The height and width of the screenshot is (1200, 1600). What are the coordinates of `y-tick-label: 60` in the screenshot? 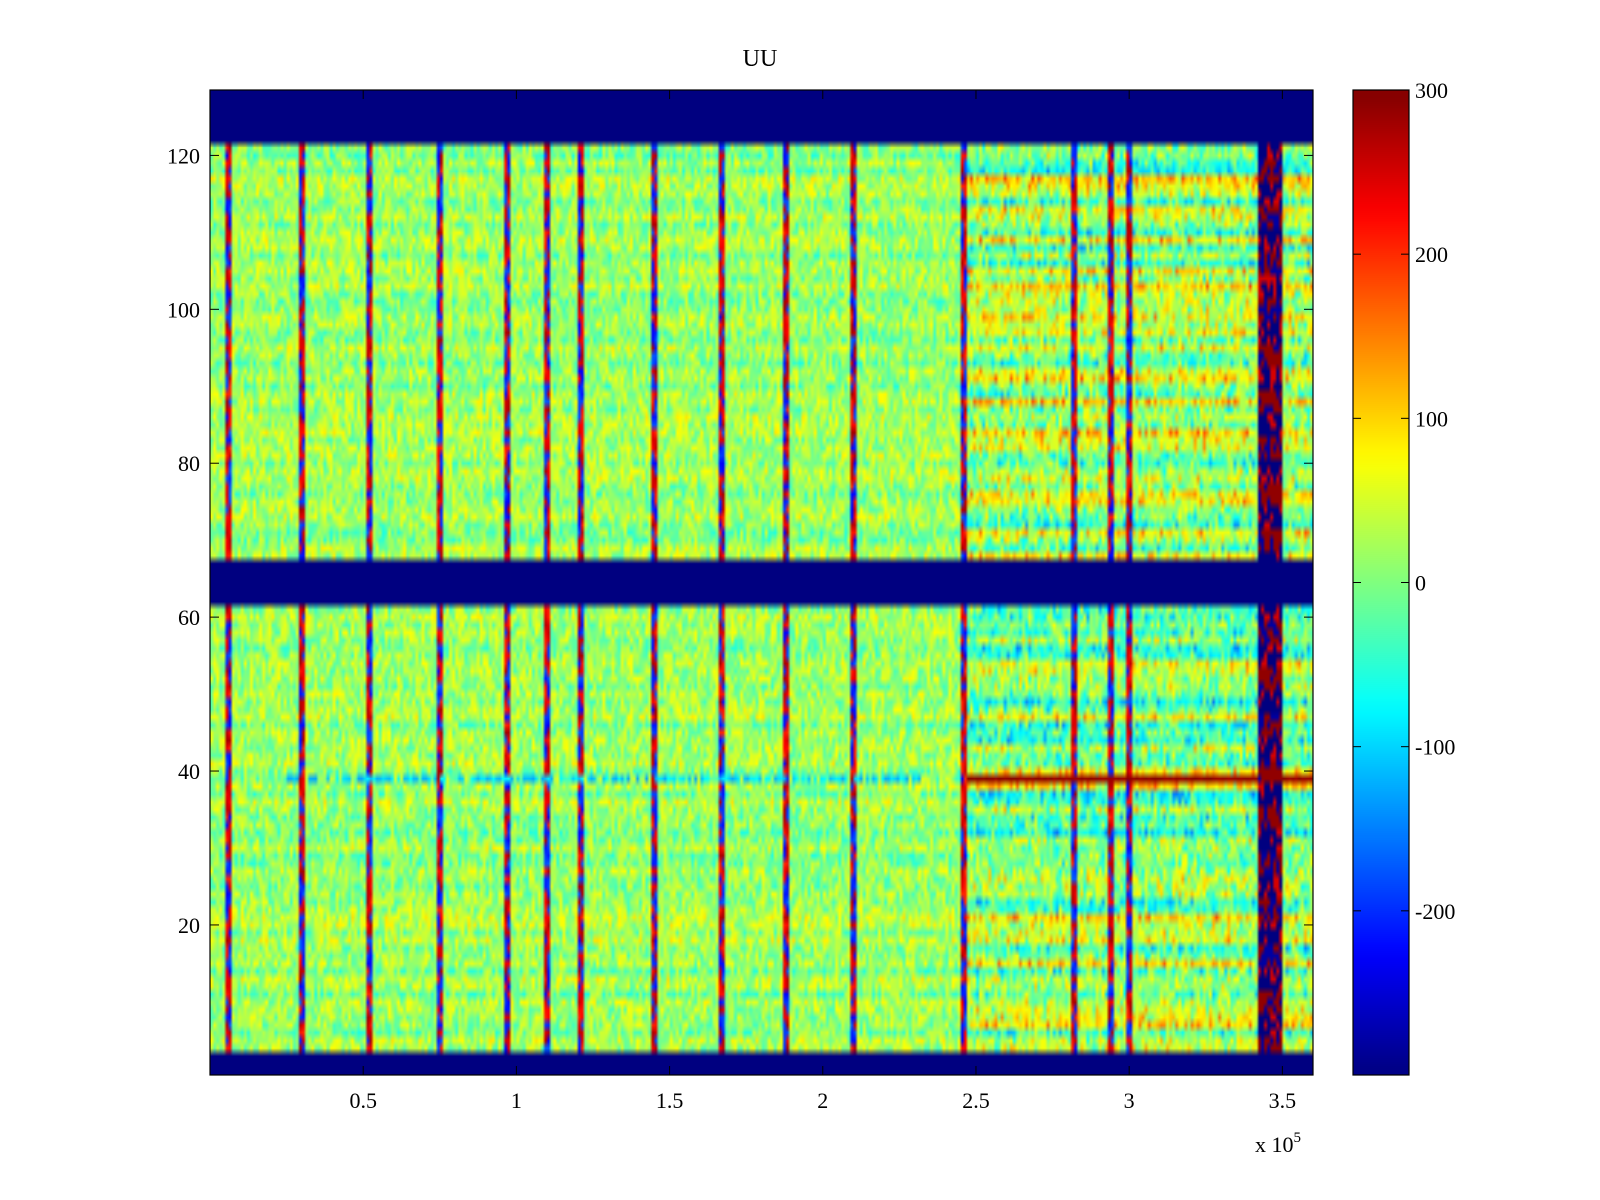 It's located at (189, 617).